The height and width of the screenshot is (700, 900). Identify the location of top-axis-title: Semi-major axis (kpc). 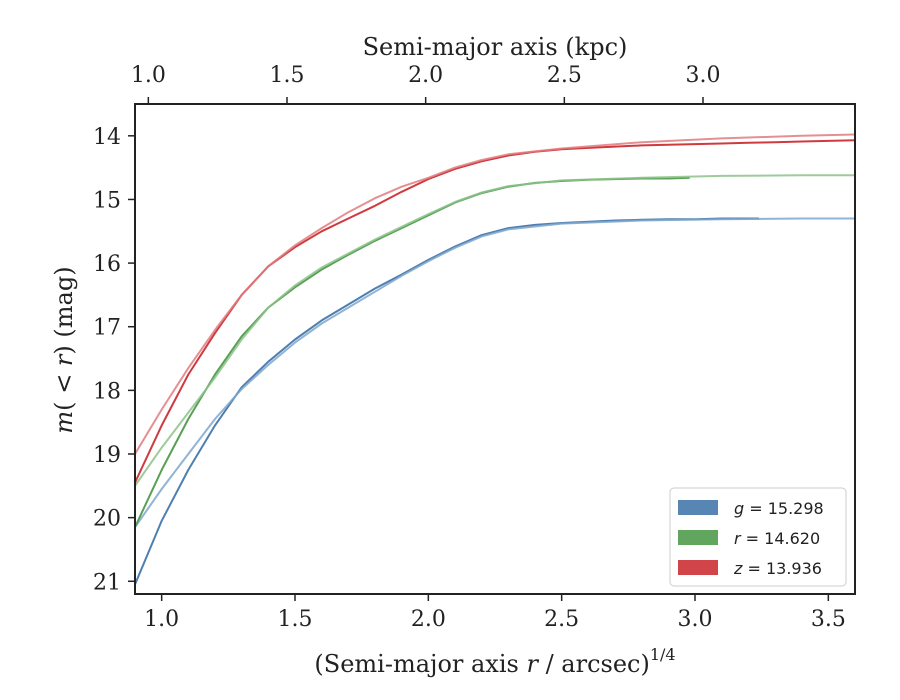
(495, 47).